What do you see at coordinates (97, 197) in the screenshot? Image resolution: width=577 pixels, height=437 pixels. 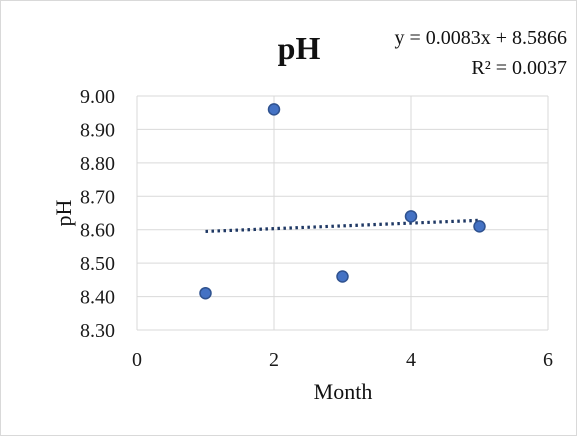 I see `y-tick-label: 8.70` at bounding box center [97, 197].